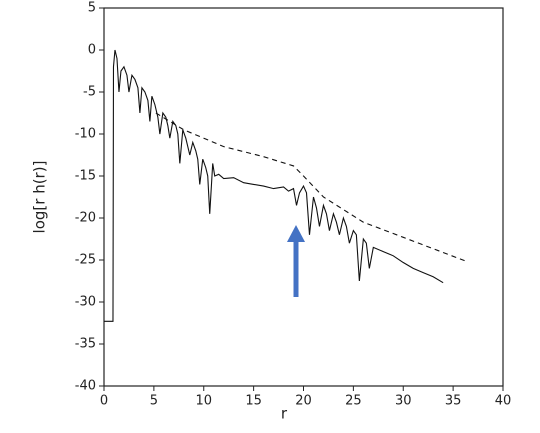  Describe the element at coordinates (303, 401) in the screenshot. I see `x-tick-label: 20` at that location.